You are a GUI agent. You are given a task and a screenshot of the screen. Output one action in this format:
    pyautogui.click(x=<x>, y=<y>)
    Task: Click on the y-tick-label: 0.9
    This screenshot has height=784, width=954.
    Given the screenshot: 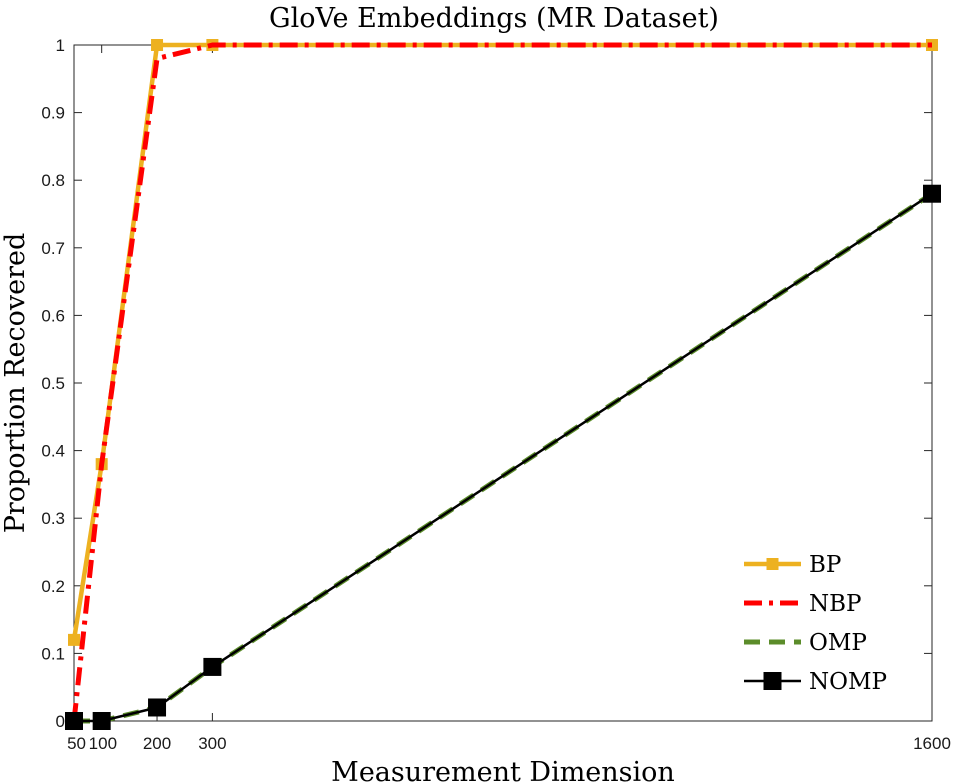 What is the action you would take?
    pyautogui.click(x=53, y=113)
    